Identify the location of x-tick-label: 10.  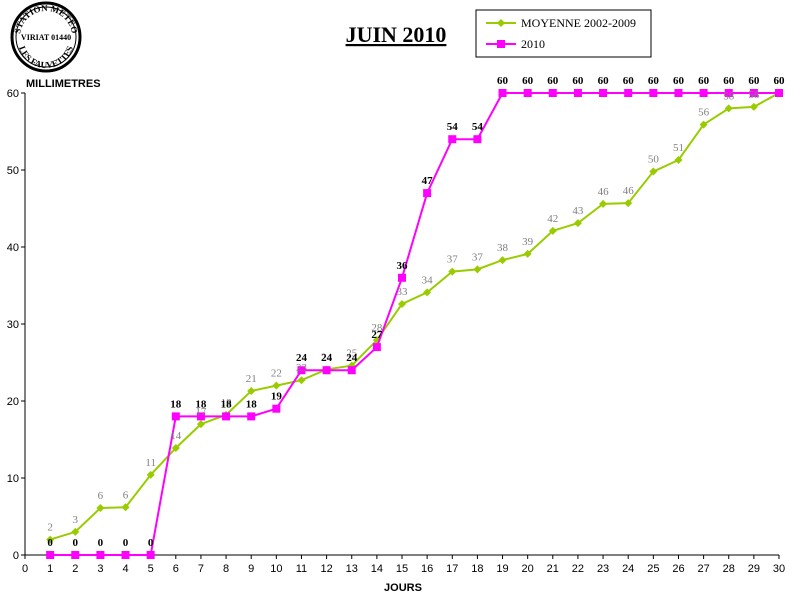
(276, 569).